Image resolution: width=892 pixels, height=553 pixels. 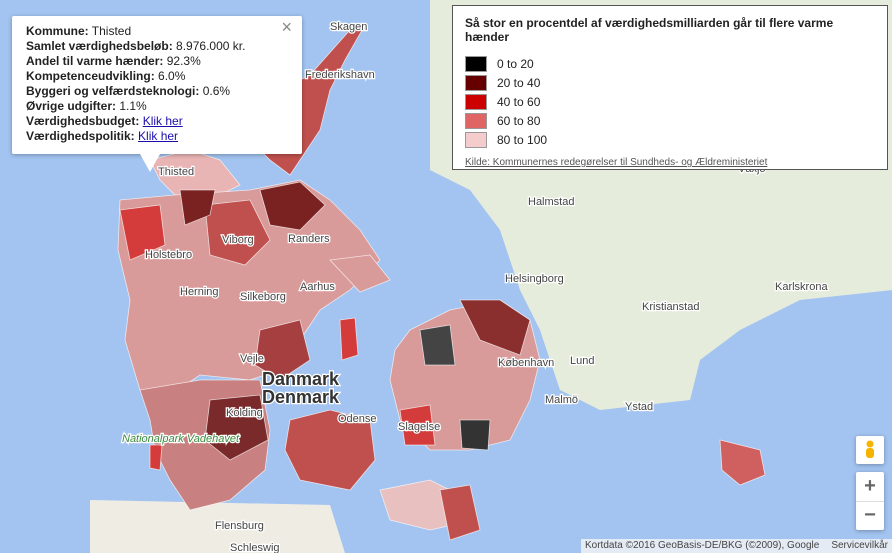 I want to click on zoom-control: + −, so click(x=870, y=501).